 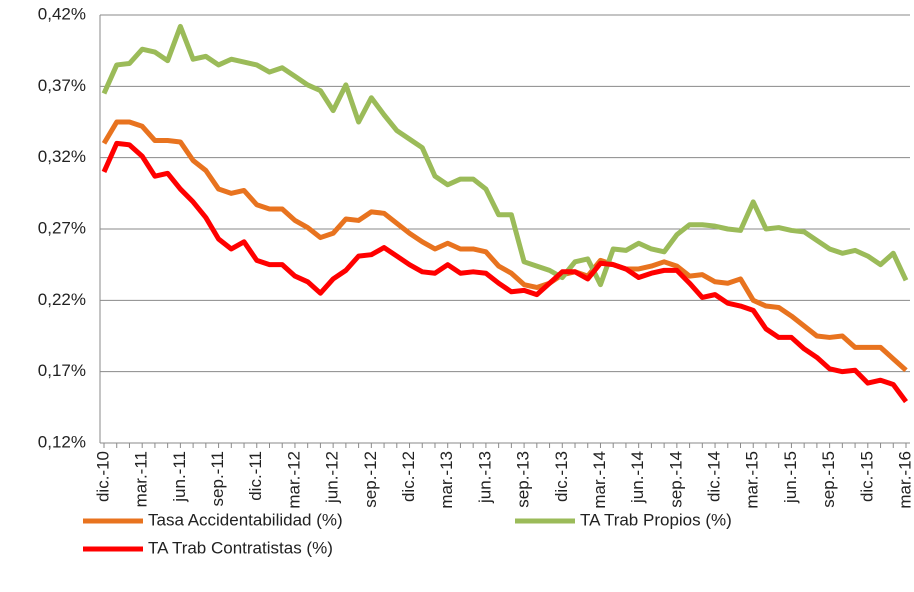 I want to click on x-tick-label: dic.-10, so click(x=102, y=476).